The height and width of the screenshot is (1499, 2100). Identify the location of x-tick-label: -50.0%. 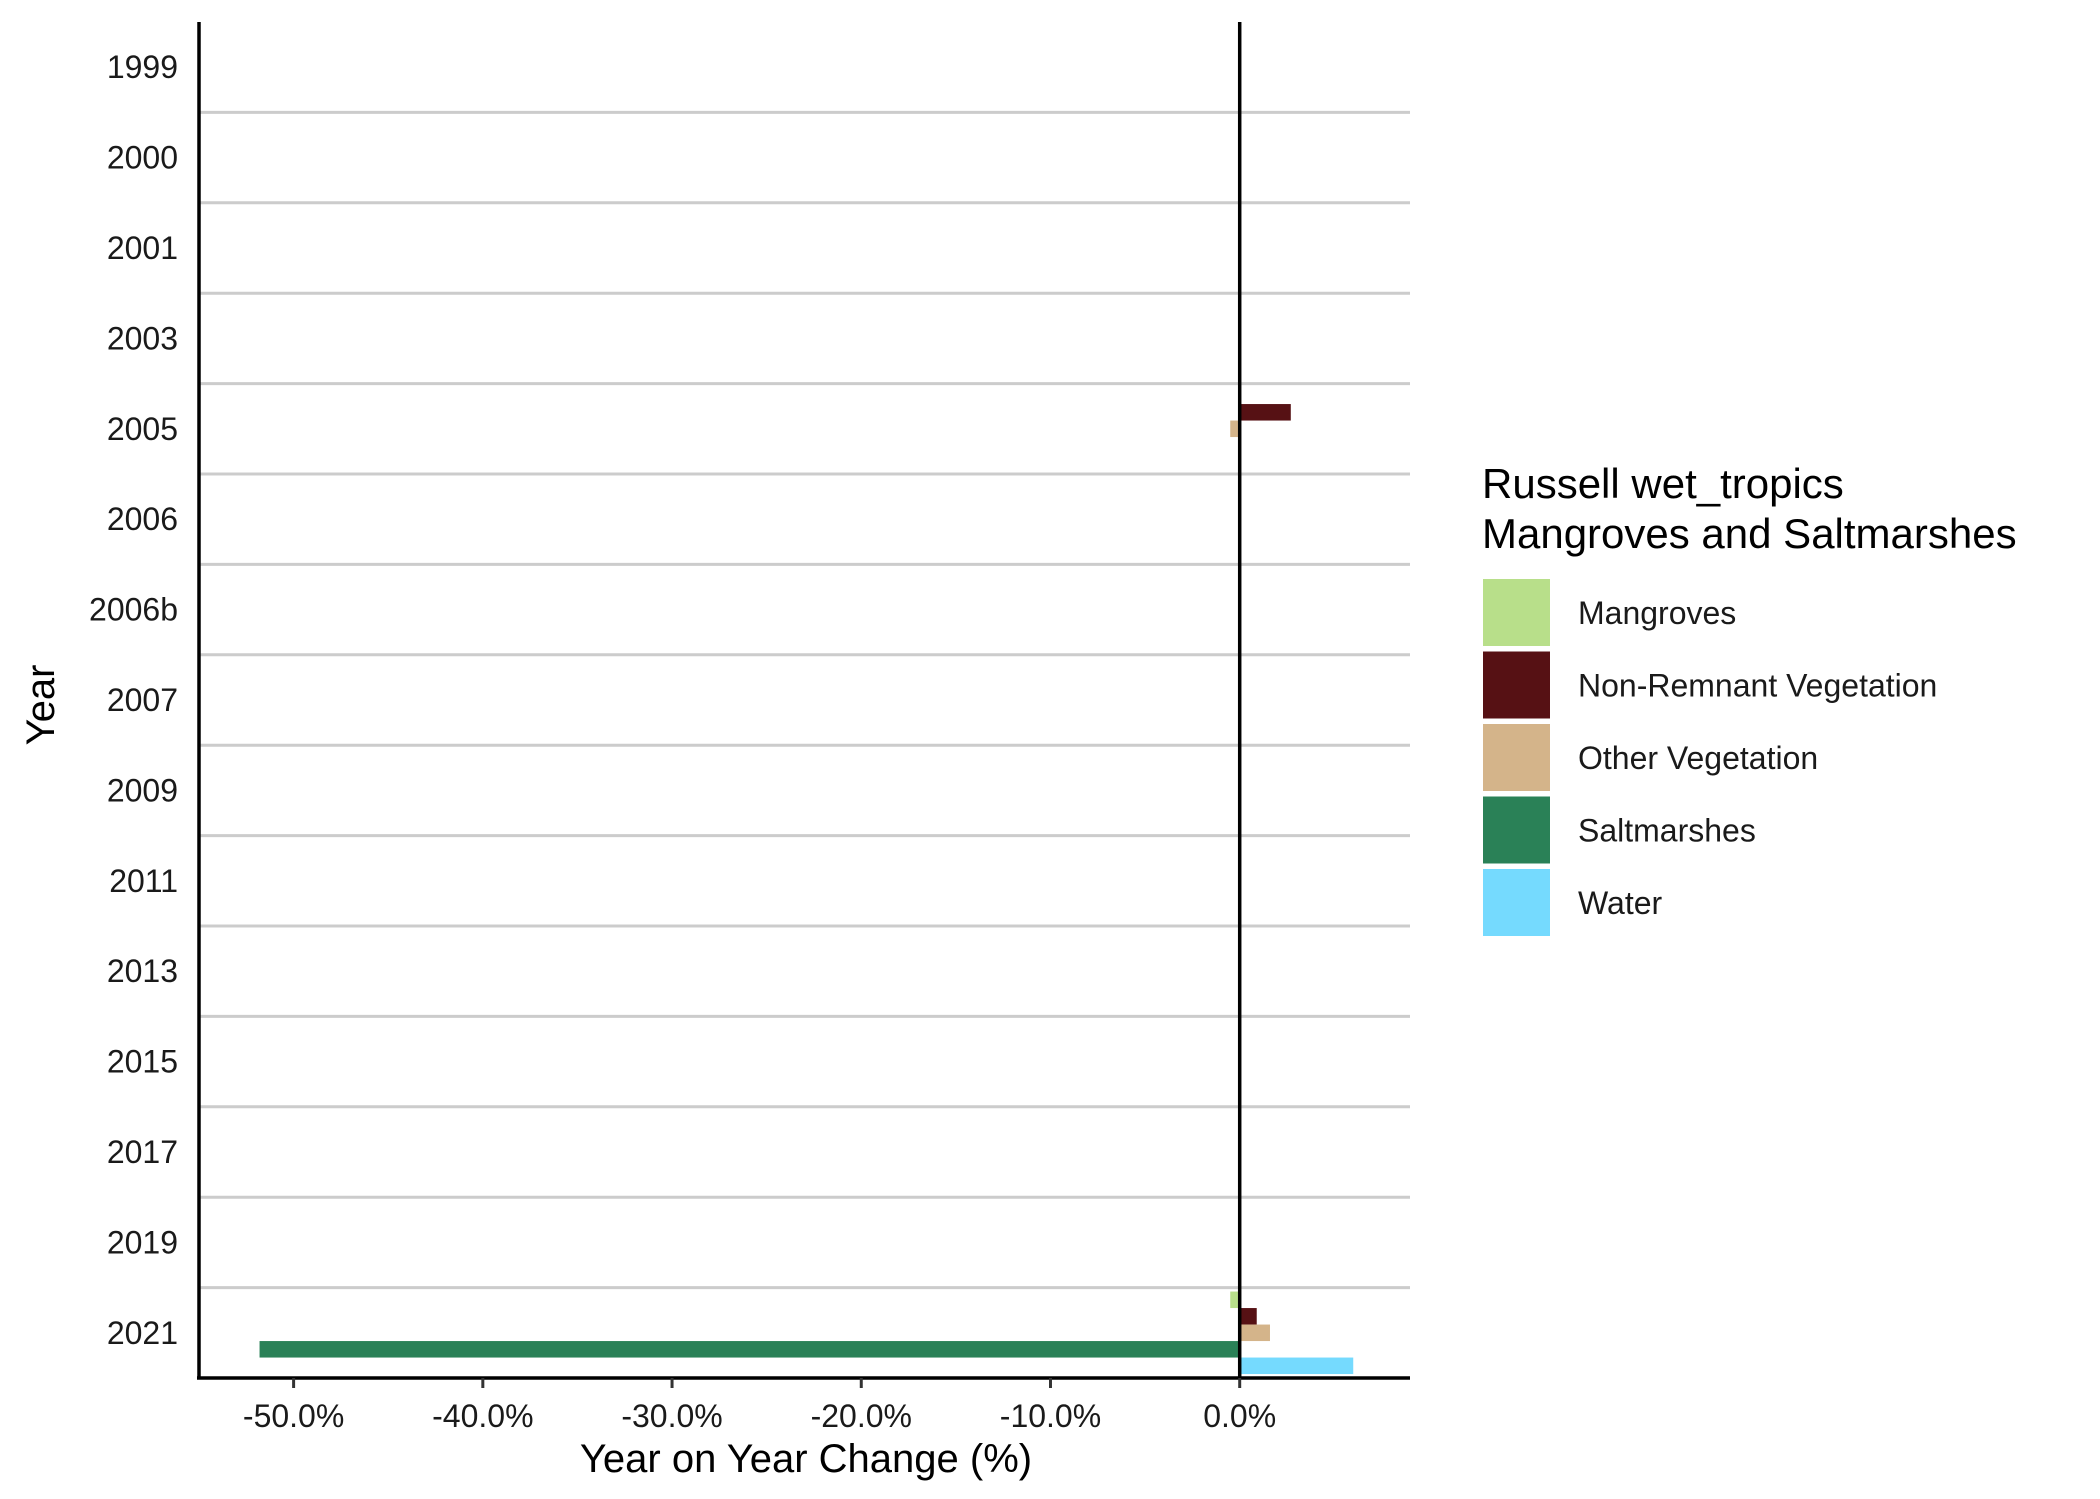
(293, 1416).